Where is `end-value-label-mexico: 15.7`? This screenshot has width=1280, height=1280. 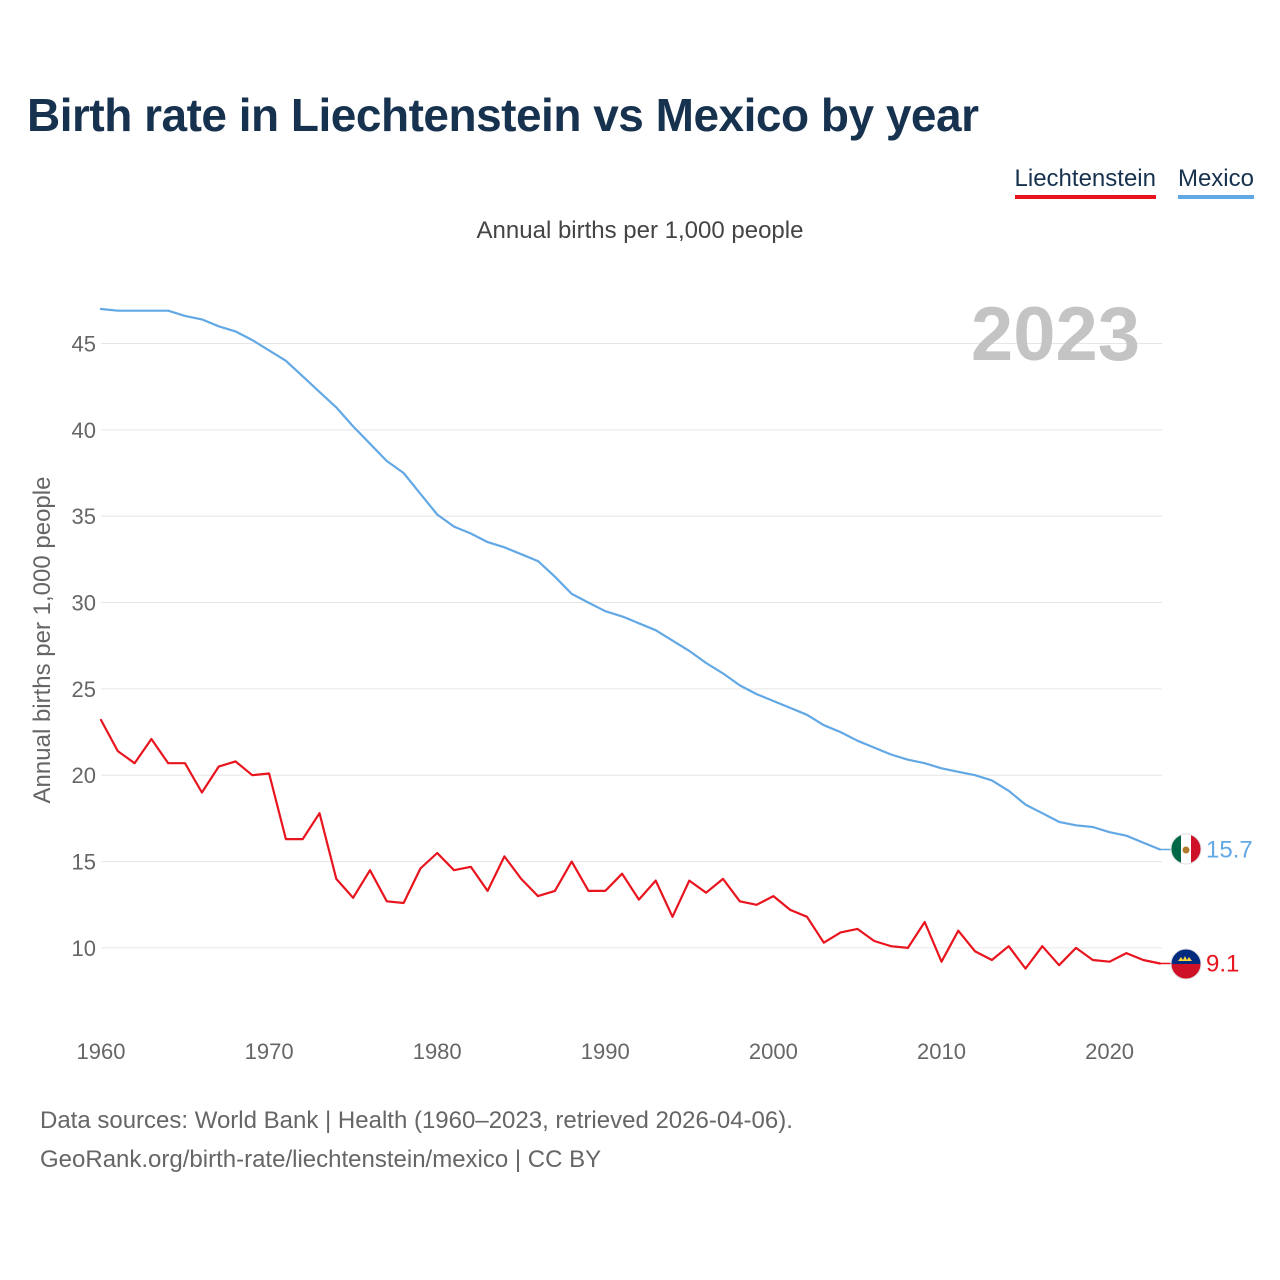 end-value-label-mexico: 15.7 is located at coordinates (1229, 849).